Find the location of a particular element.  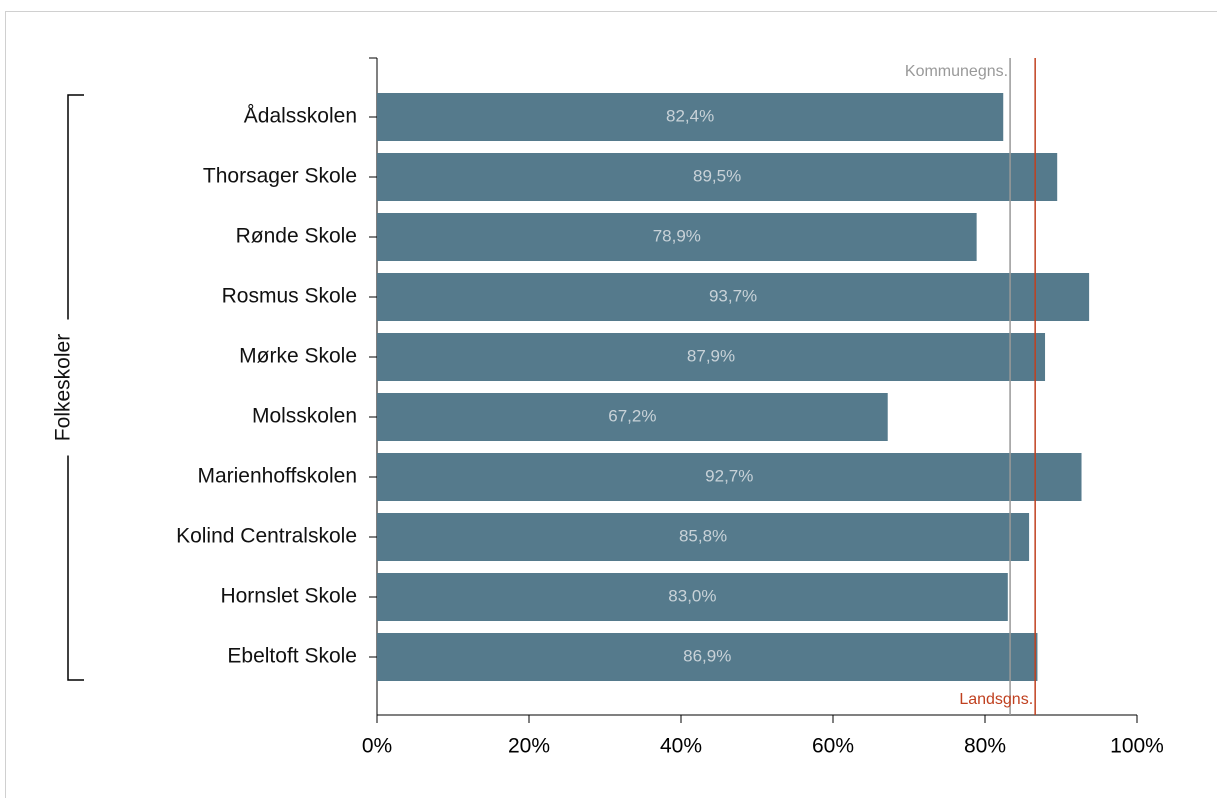

value-label: 83,0% is located at coordinates (692, 595).